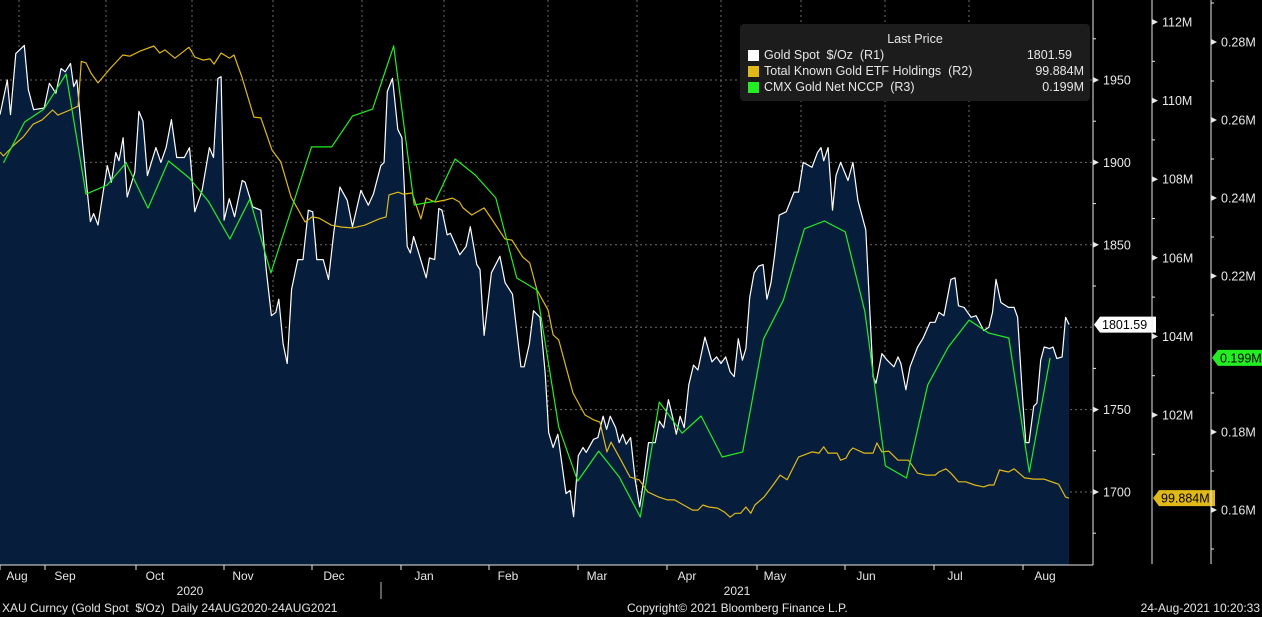 This screenshot has height=617, width=1262. I want to click on footer-timestamp: 24-Aug-2021 10:20:33, so click(1200, 608).